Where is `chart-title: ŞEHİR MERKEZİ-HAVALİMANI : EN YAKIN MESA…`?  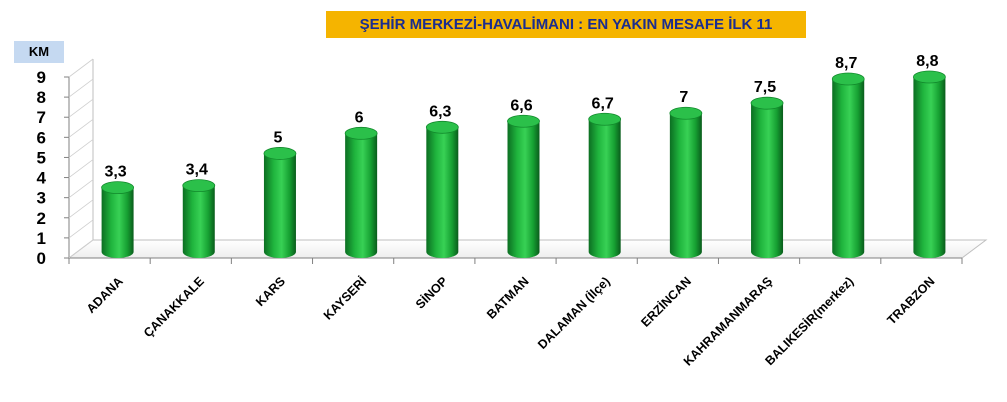 chart-title: ŞEHİR MERKEZİ-HAVALİMANI : EN YAKIN MESA… is located at coordinates (566, 24).